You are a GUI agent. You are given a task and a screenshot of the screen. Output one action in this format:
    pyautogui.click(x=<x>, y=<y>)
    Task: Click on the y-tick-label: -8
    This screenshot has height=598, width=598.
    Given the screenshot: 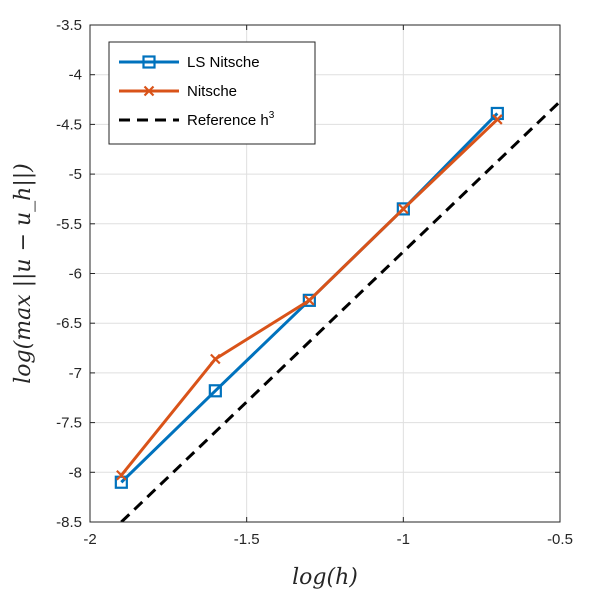 What is the action you would take?
    pyautogui.click(x=75, y=472)
    